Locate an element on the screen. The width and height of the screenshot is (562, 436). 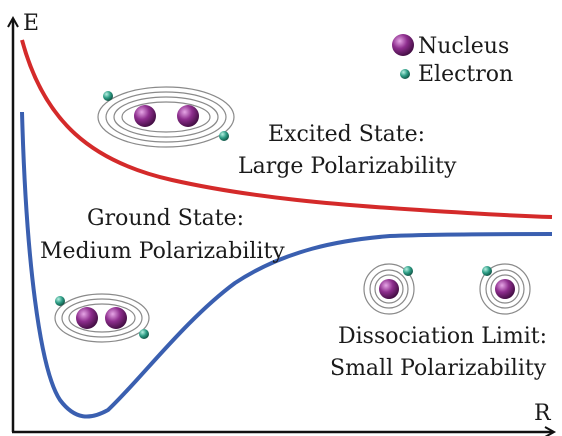
dissociation-subtitle: Small Polarizability is located at coordinates (438, 368).